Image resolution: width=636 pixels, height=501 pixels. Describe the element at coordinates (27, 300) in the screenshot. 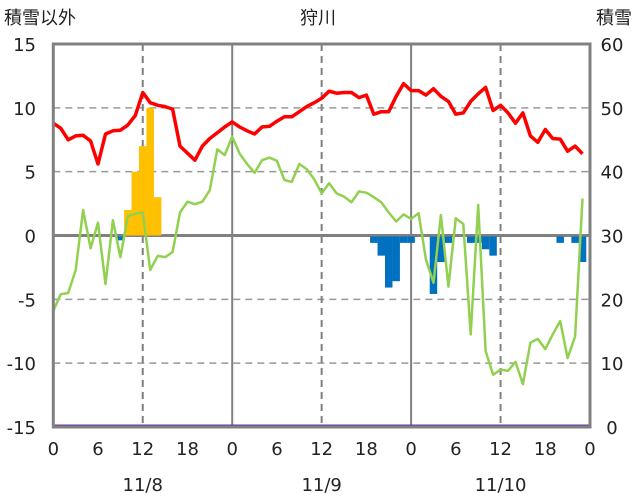

I see `left-tick-label: -5` at that location.